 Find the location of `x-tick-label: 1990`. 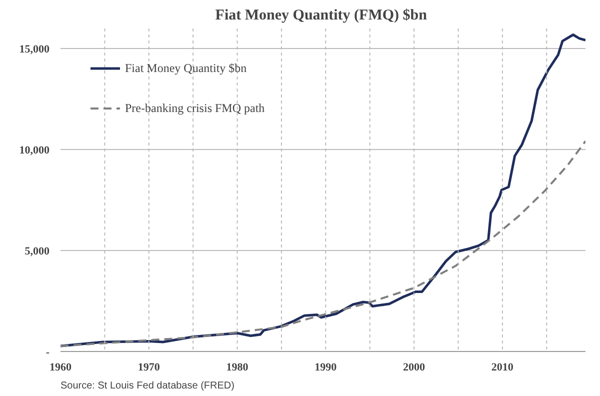

x-tick-label: 1990 is located at coordinates (326, 368).